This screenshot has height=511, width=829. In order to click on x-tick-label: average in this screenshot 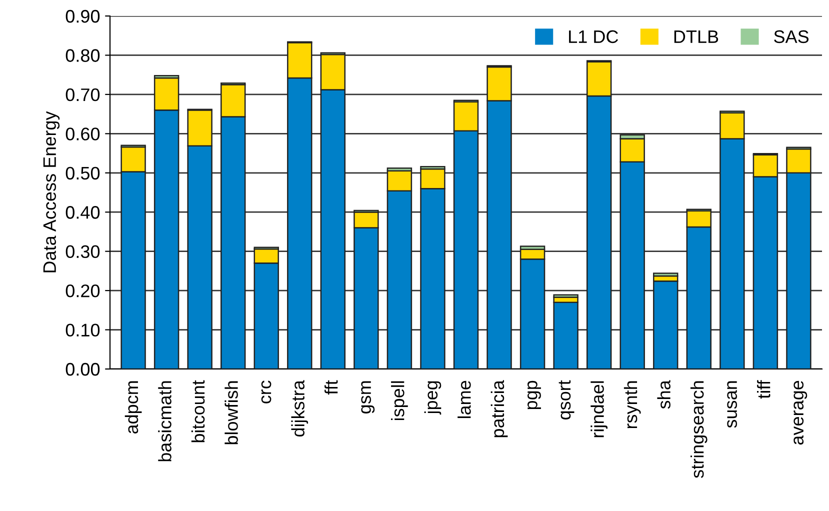, I will do `click(801, 412)`.